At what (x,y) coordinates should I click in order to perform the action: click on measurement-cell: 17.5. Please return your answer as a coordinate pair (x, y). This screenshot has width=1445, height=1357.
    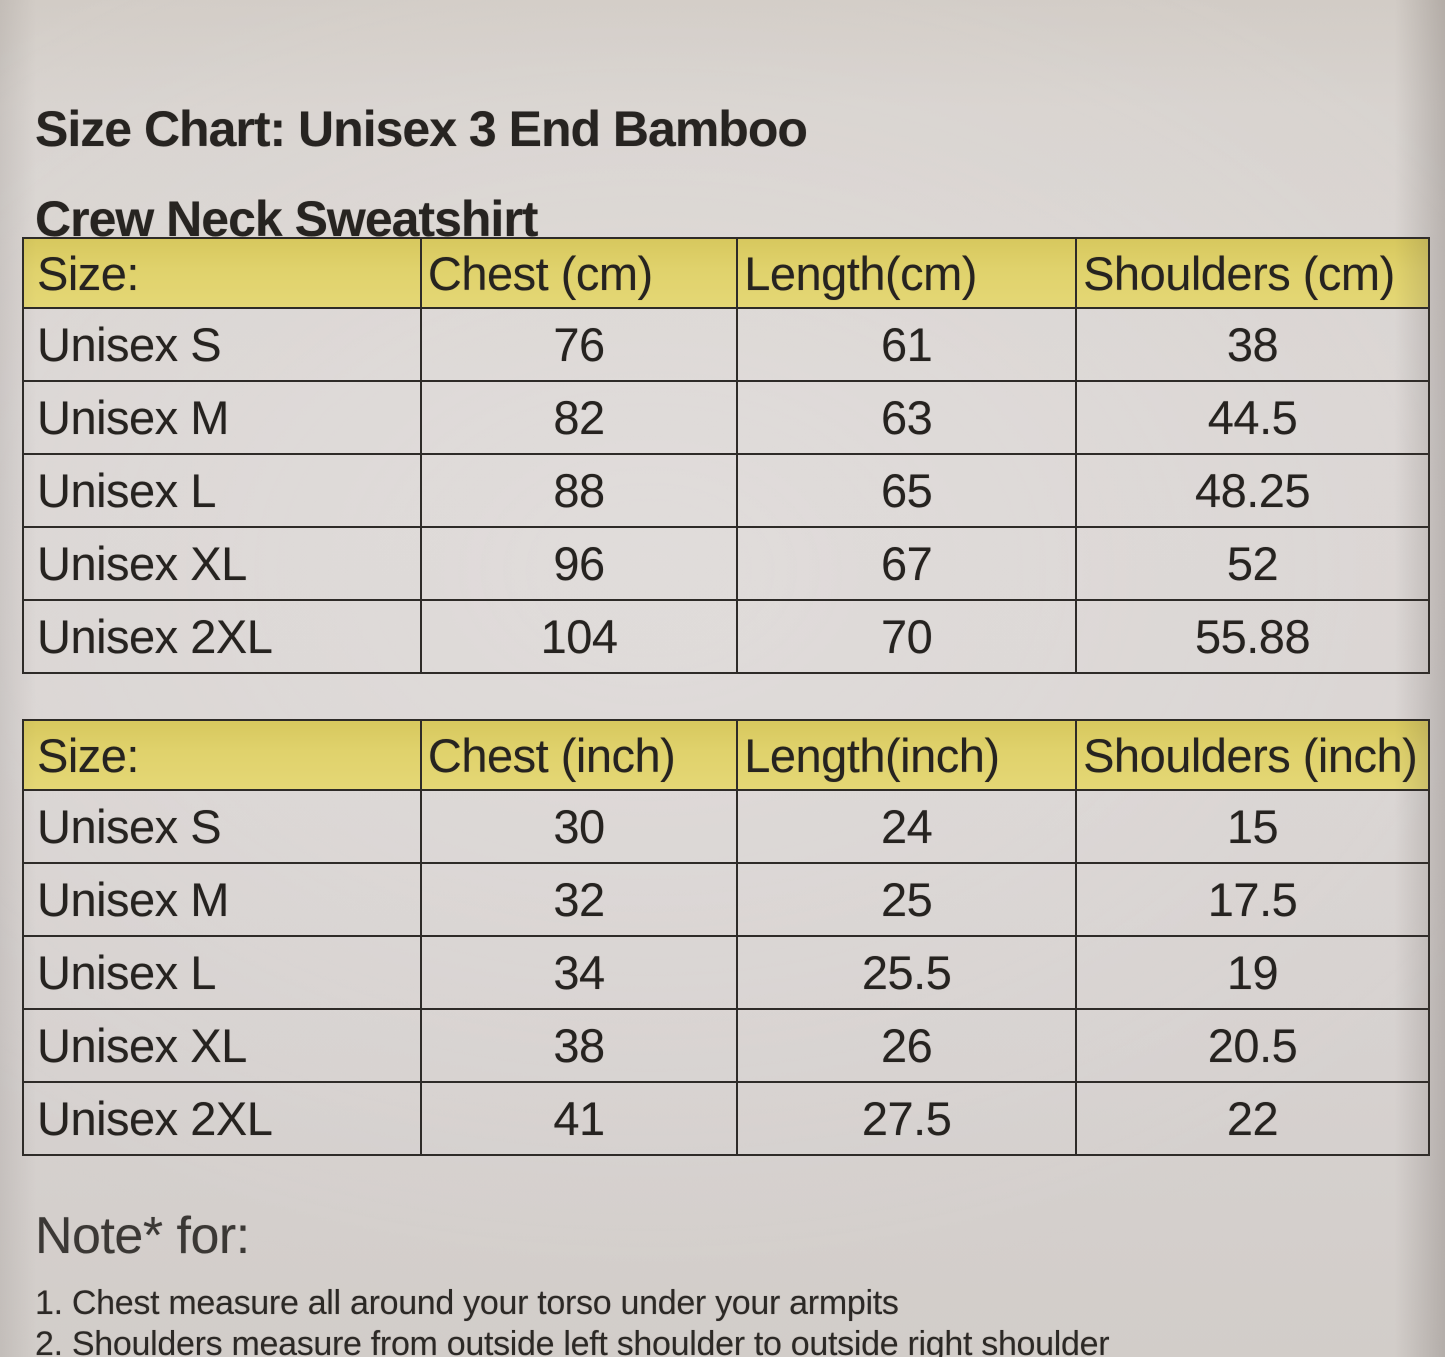
    Looking at the image, I should click on (1252, 899).